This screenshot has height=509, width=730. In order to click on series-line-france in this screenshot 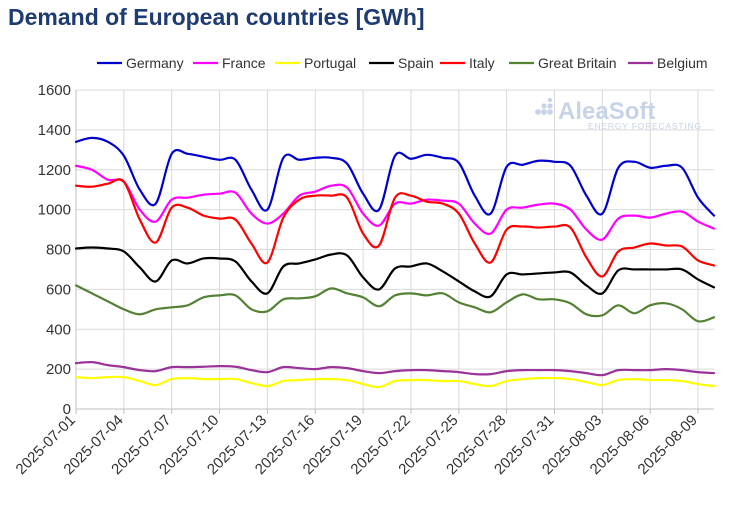, I will do `click(395, 202)`.